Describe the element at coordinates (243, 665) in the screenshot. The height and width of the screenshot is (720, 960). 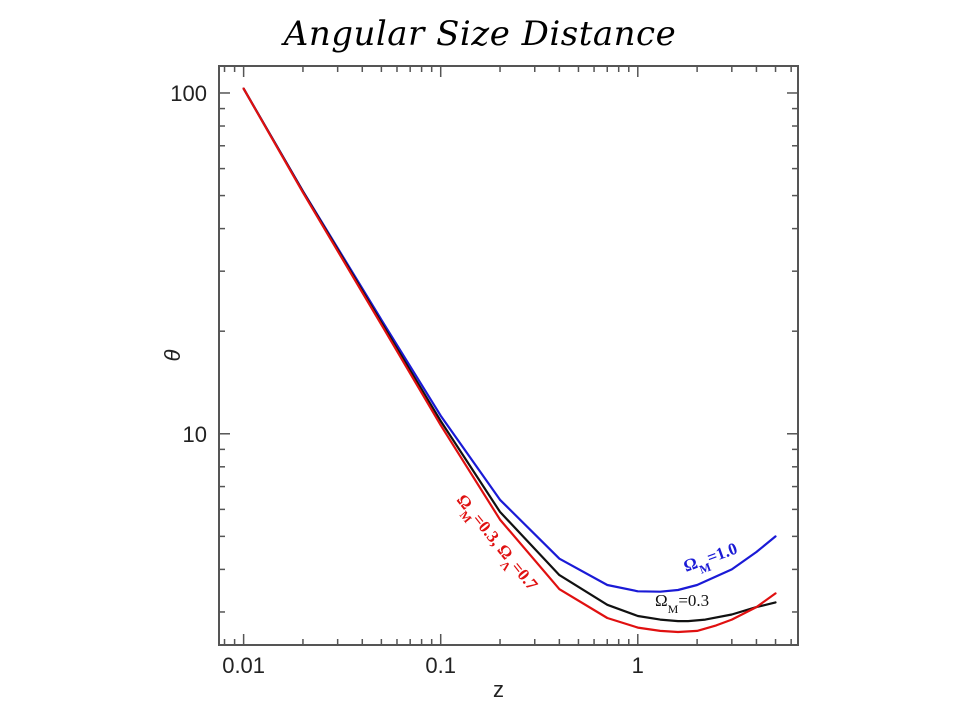
I see `x-tick-label: 0.01` at that location.